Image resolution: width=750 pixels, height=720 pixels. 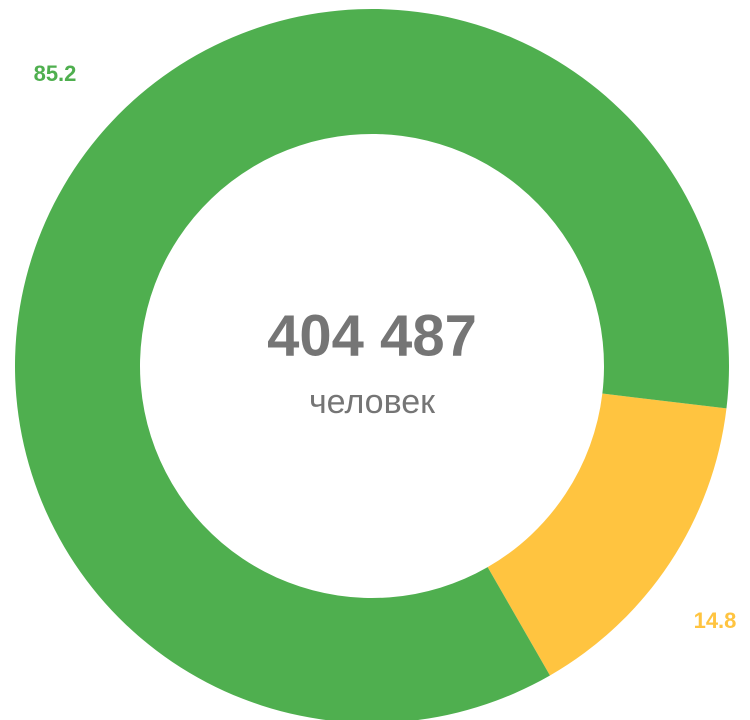 I want to click on donut-segment, so click(x=607, y=534).